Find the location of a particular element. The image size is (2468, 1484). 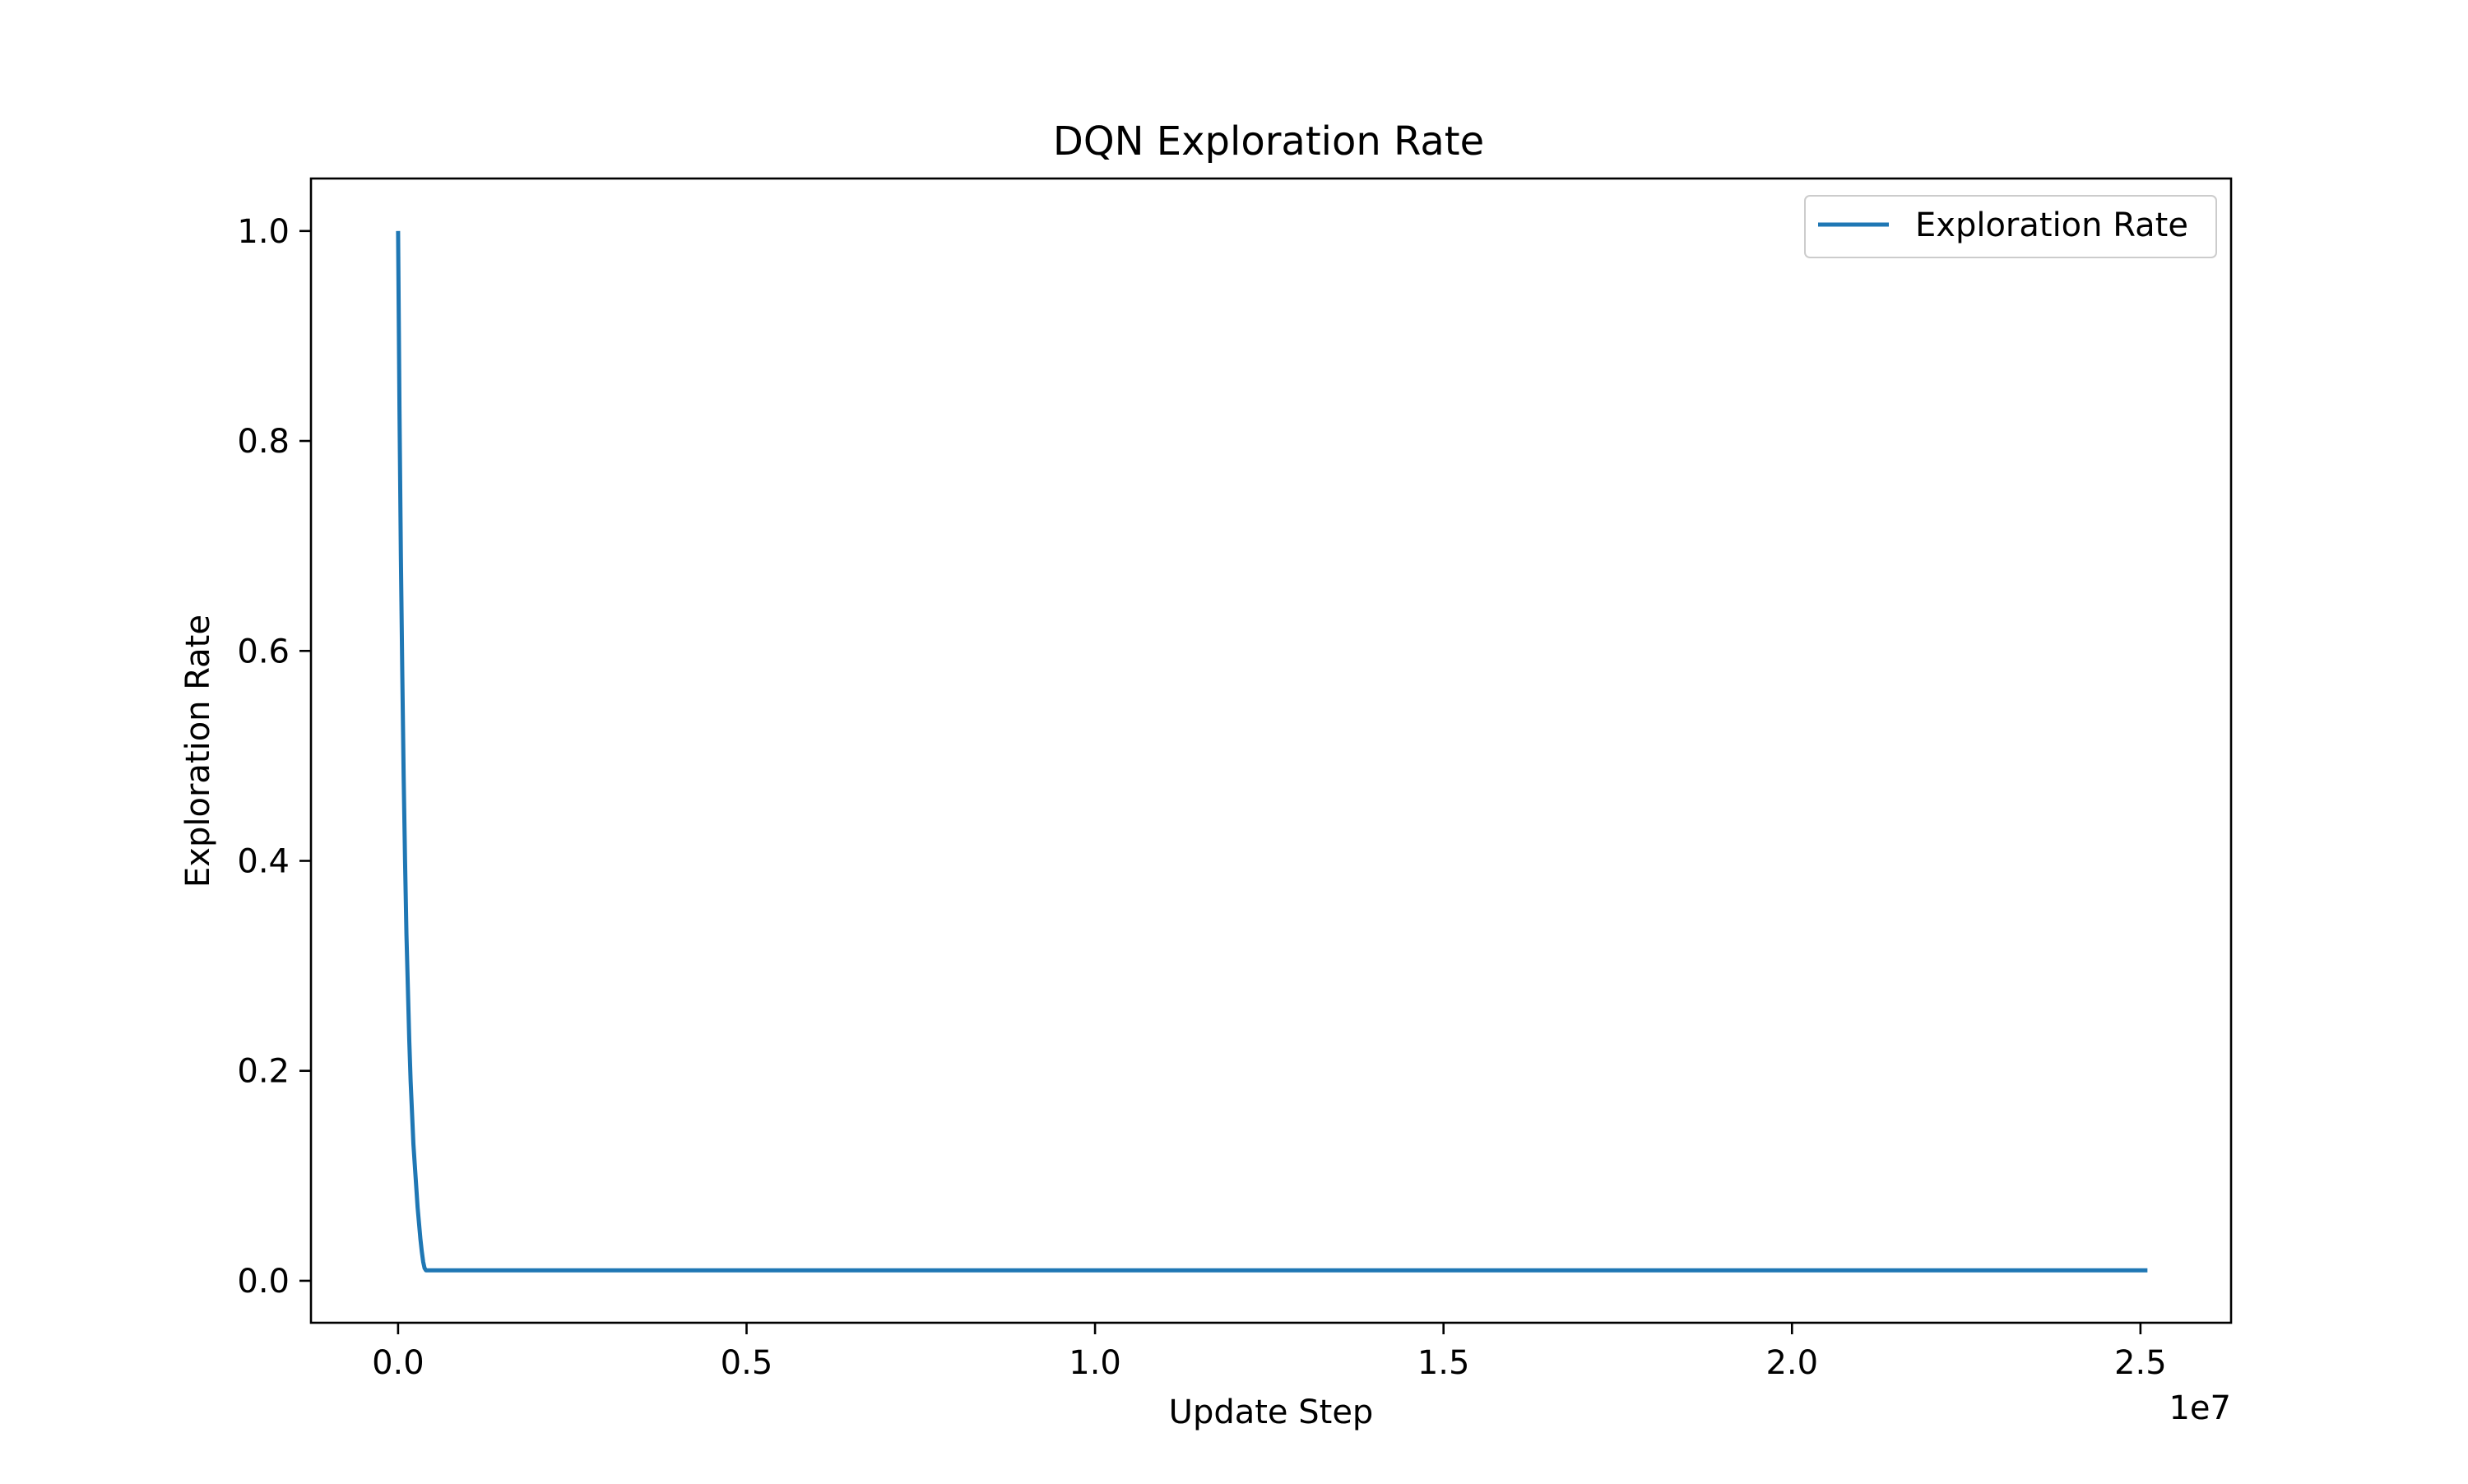

x-tick-label: 0.0 is located at coordinates (398, 1363).